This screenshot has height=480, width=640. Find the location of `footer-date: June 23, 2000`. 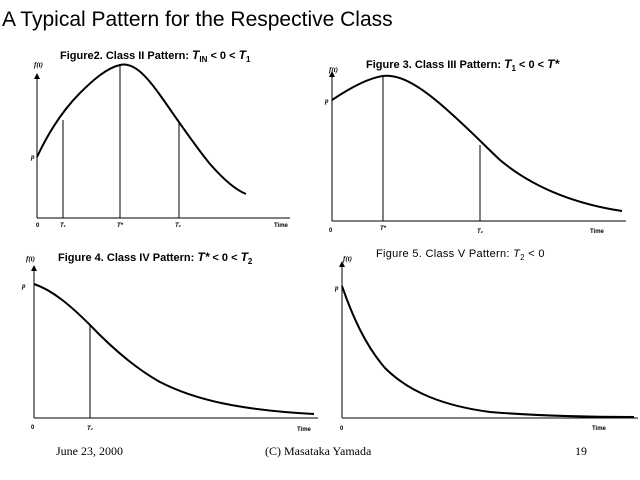

footer-date: June 23, 2000 is located at coordinates (89, 451).